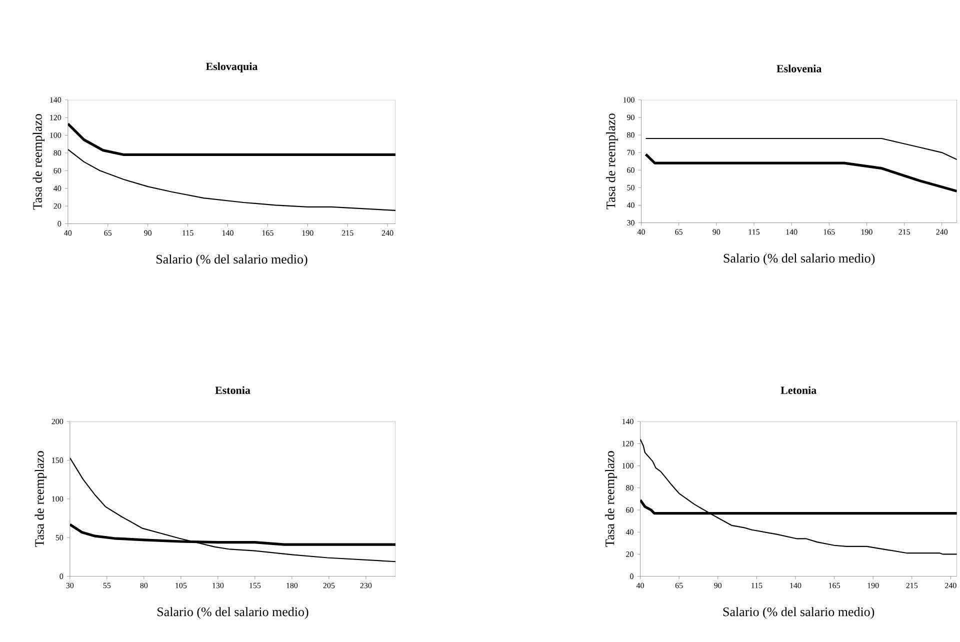  I want to click on chart-title: Eslovaquia, so click(232, 67).